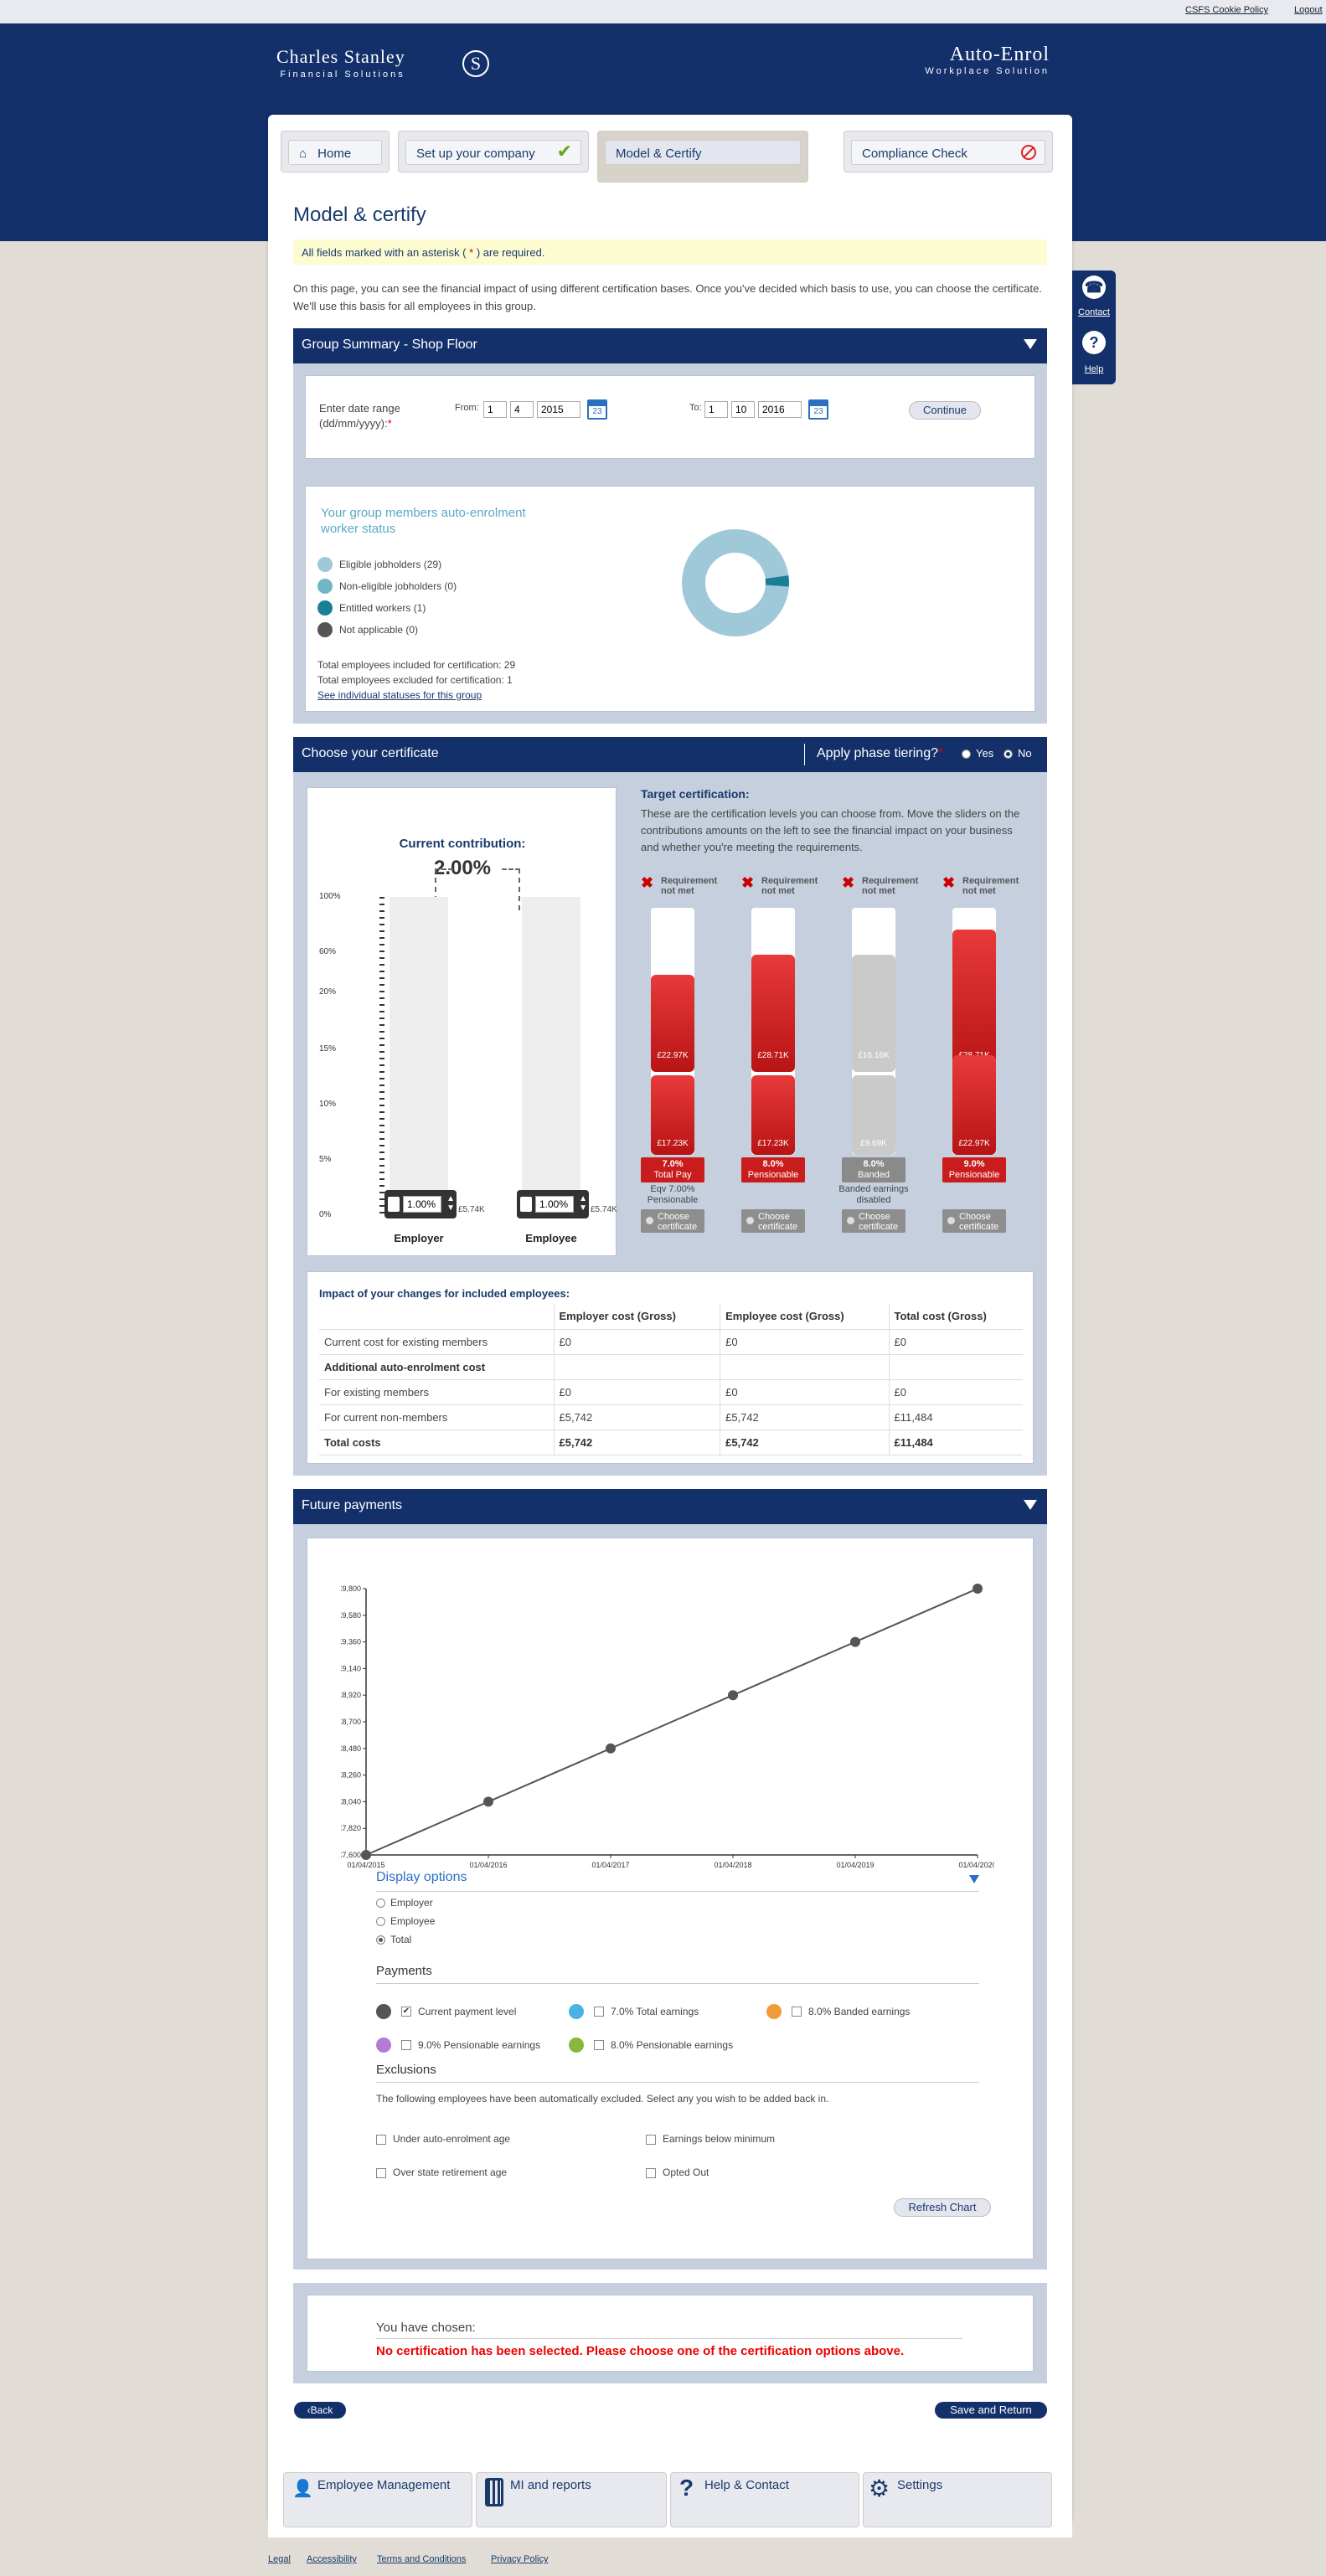 The image size is (1326, 2576). Describe the element at coordinates (957, 2499) in the screenshot. I see `footer-settings: ⚙ Settings` at that location.